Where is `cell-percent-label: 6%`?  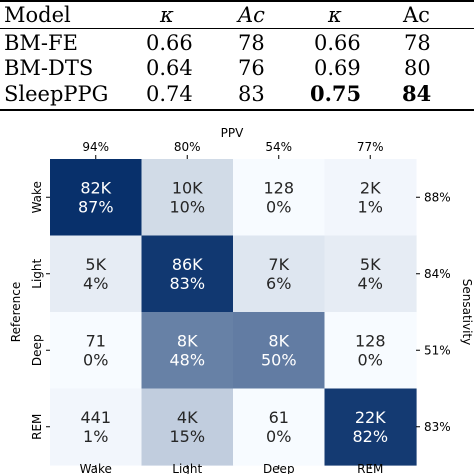 cell-percent-label: 6% is located at coordinates (278, 283).